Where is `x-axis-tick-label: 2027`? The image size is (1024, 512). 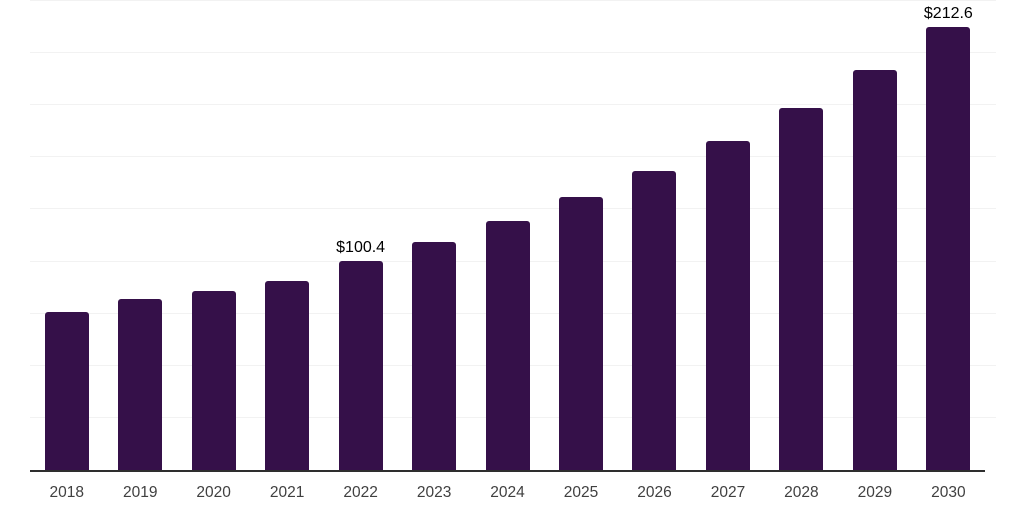
x-axis-tick-label: 2027 is located at coordinates (728, 492).